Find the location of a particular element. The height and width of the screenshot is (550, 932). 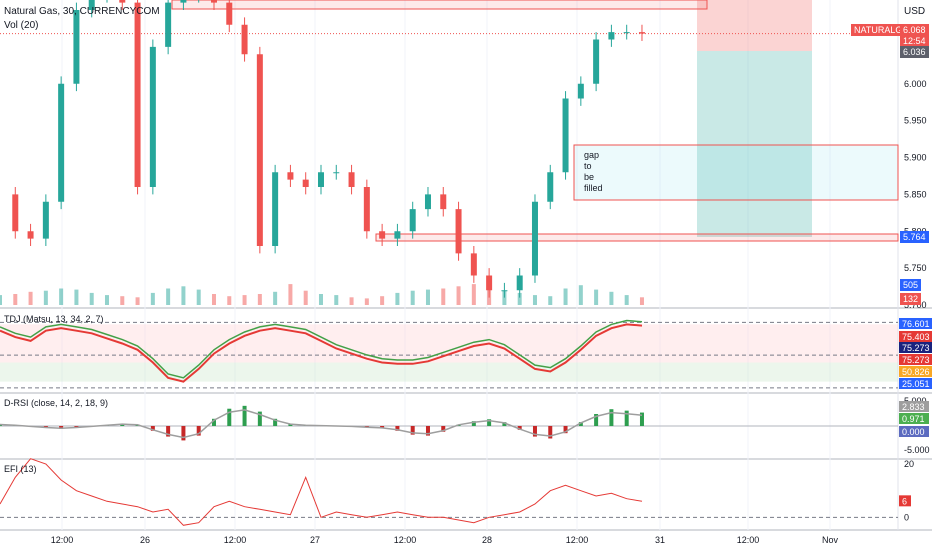

tdj-level-text: 76.601 is located at coordinates (916, 324).